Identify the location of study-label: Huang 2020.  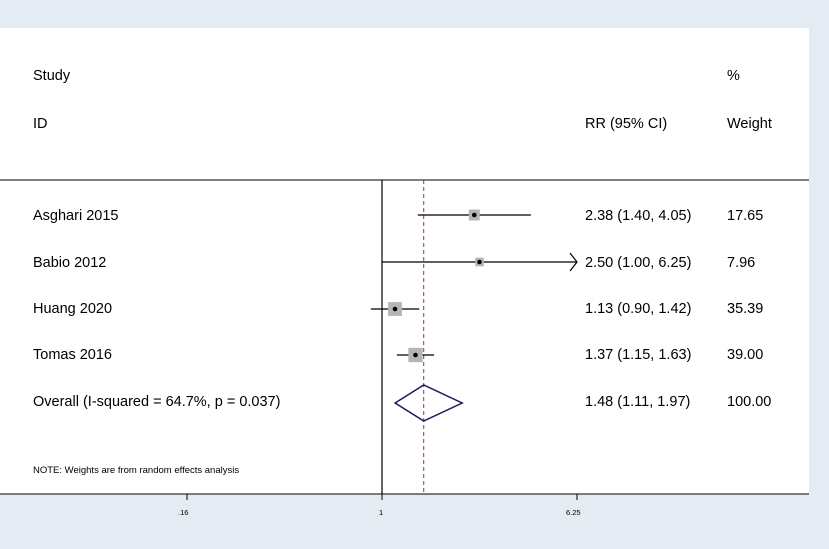
(73, 309).